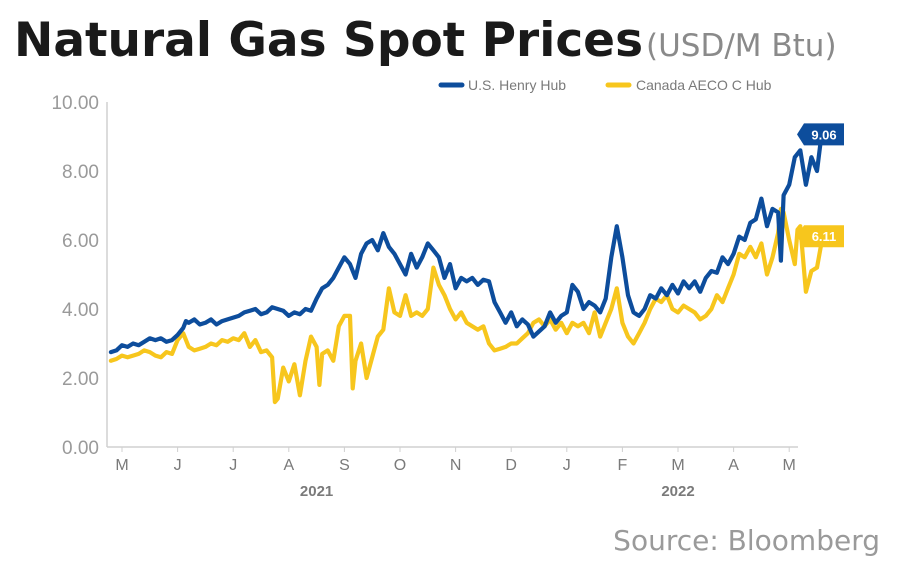 The height and width of the screenshot is (569, 904). I want to click on x-tick-label: S, so click(344, 465).